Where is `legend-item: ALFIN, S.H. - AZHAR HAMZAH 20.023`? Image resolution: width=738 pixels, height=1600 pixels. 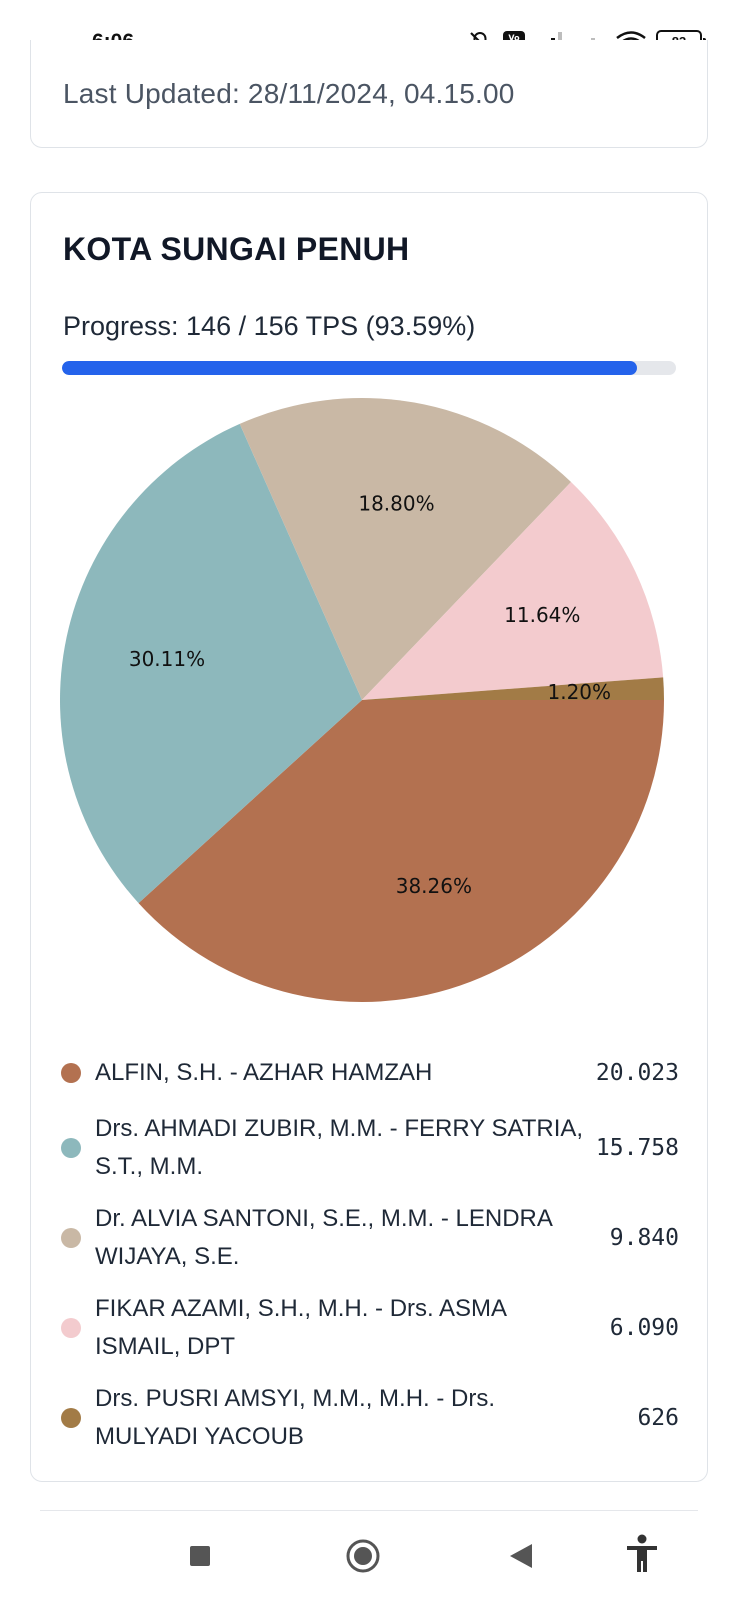
legend-item: ALFIN, S.H. - AZHAR HAMZAH 20.023 is located at coordinates (370, 1073).